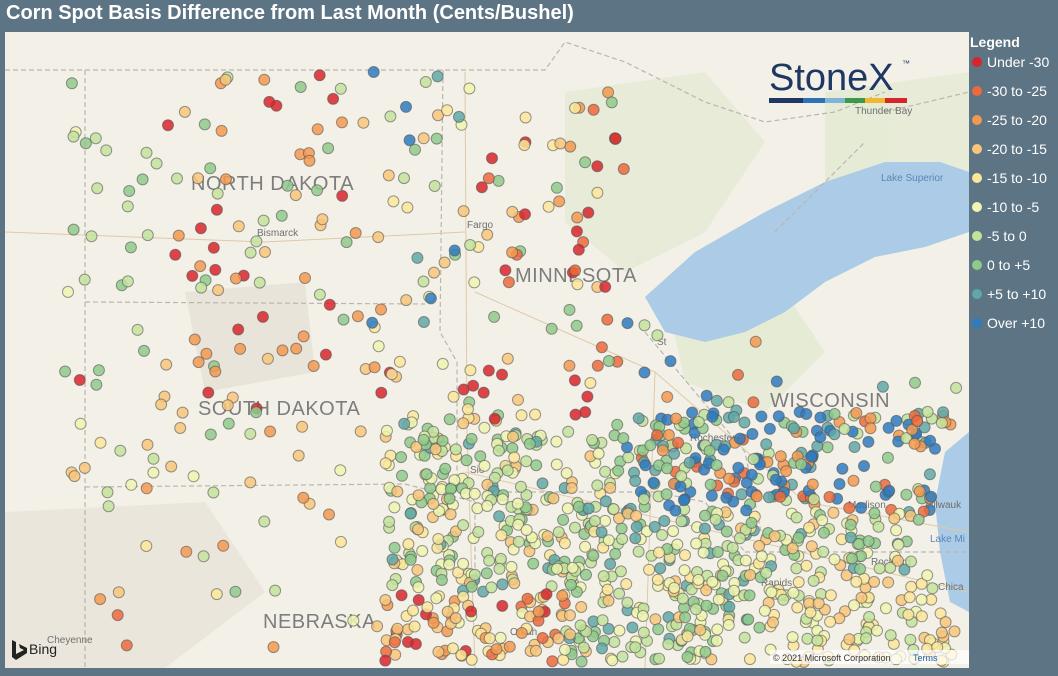  I want to click on legend-item: -20 to -15, so click(1013, 155).